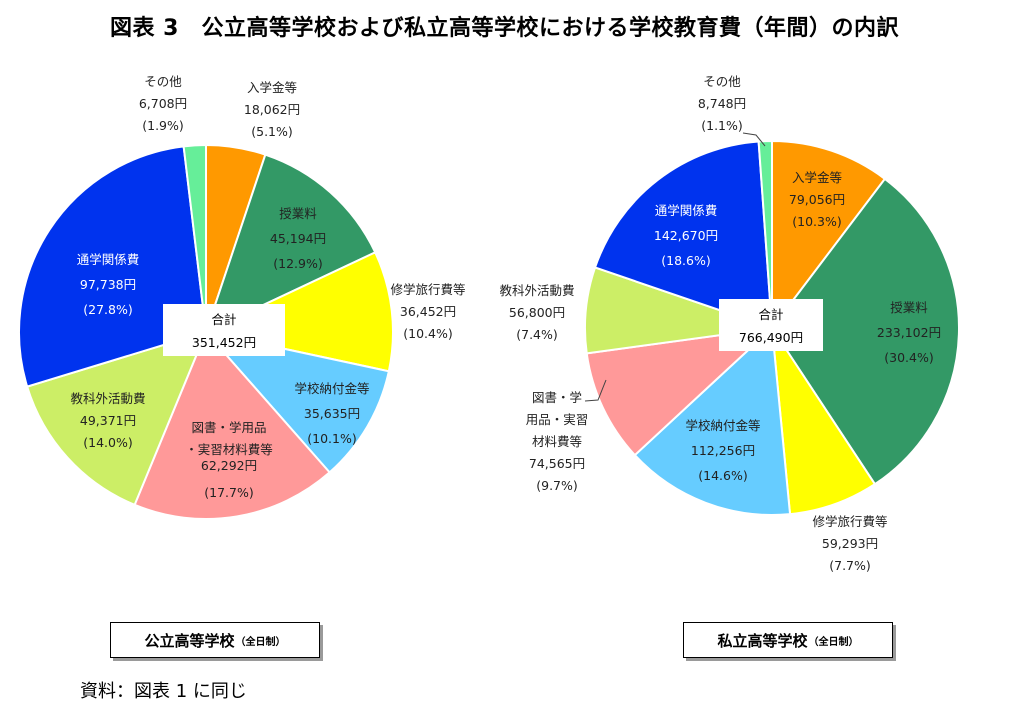 This screenshot has height=713, width=1009. I want to click on private-label-commute-name: 通学関係費, so click(686, 210).